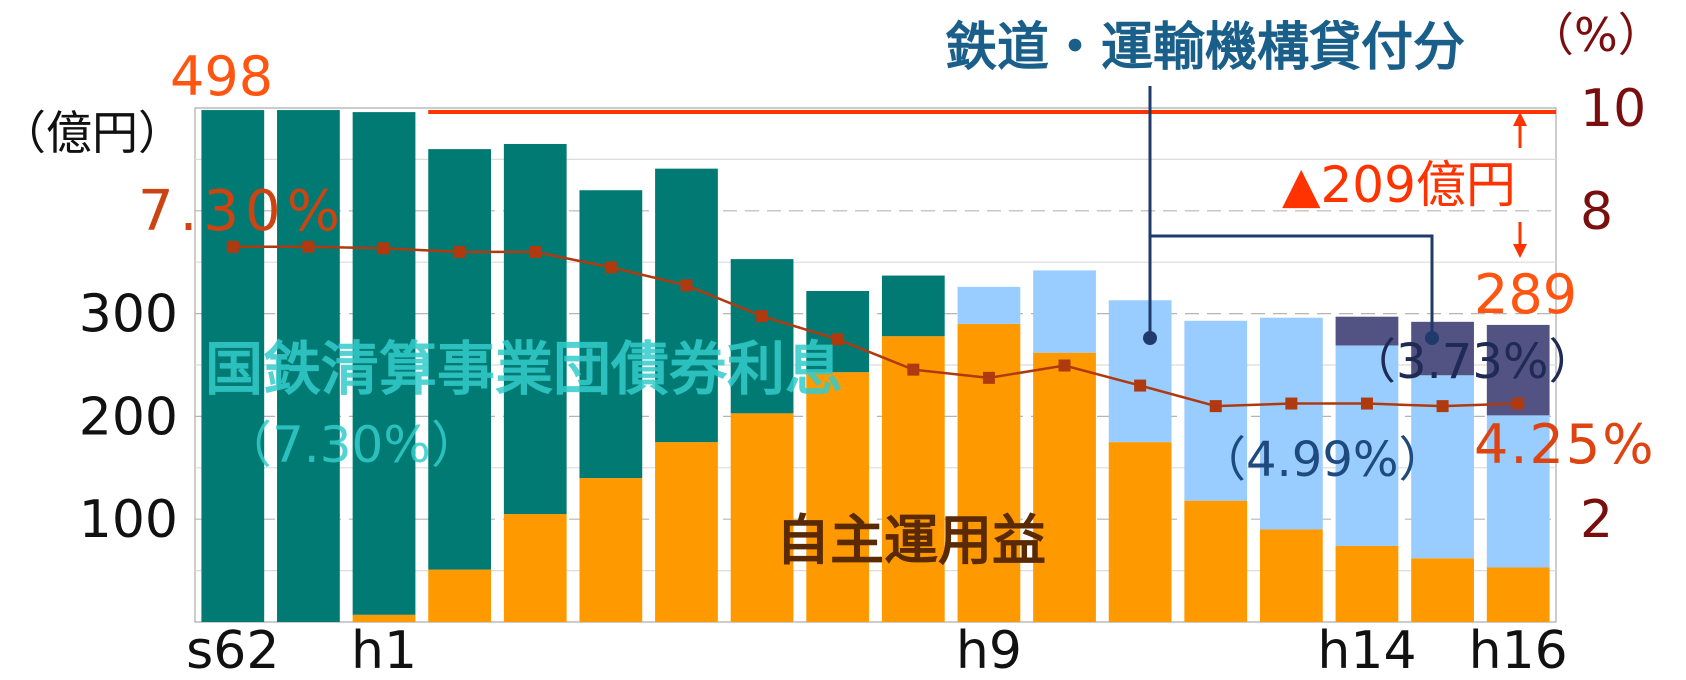 The height and width of the screenshot is (680, 1686). I want to click on mid-rate-label: （4.99%）, so click(1322, 460).